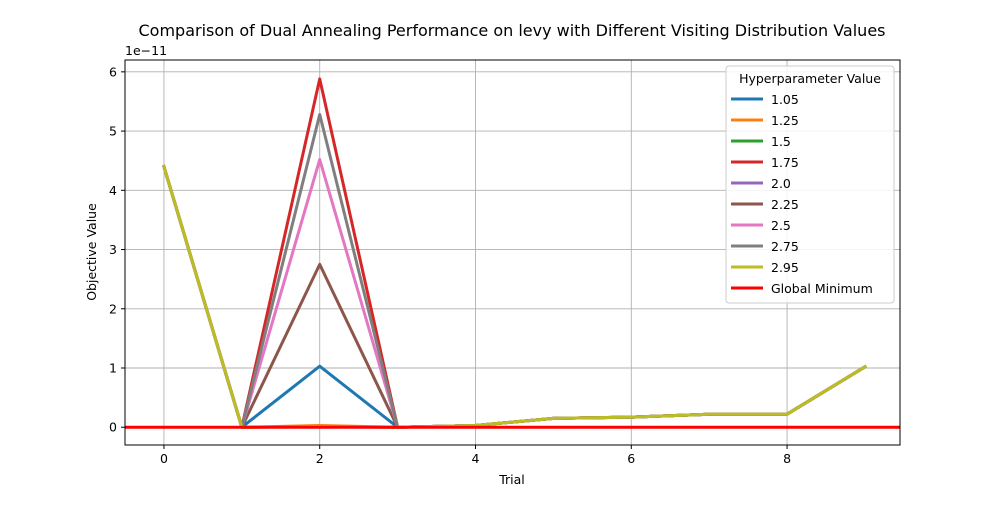  What do you see at coordinates (785, 267) in the screenshot?
I see `legend-label: 2.95` at bounding box center [785, 267].